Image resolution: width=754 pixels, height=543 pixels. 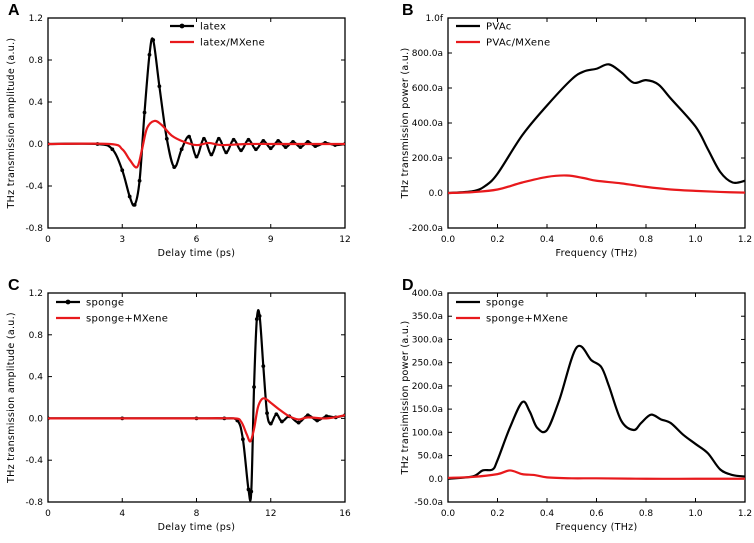 What do you see at coordinates (427, 294) in the screenshot?
I see `y-tick-label: 400.0a` at bounding box center [427, 294].